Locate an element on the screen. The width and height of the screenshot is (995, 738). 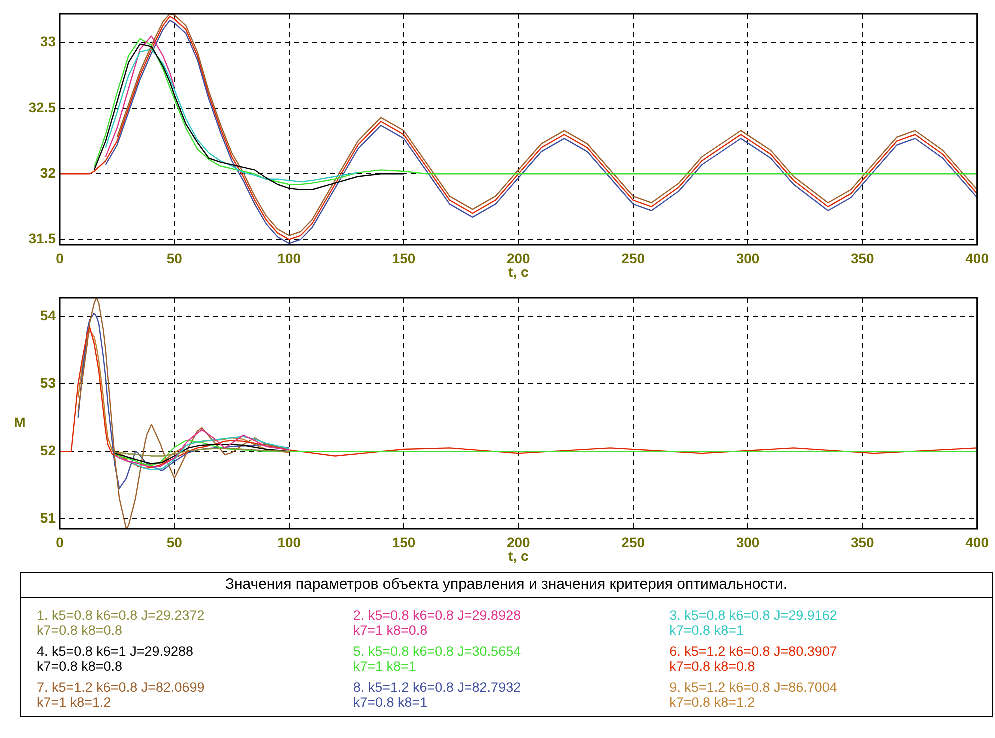
text: 1. k5=0.8 k6=0.8 J=29.2372 k7=0.8 k8=0.8 is located at coordinates (121, 623).